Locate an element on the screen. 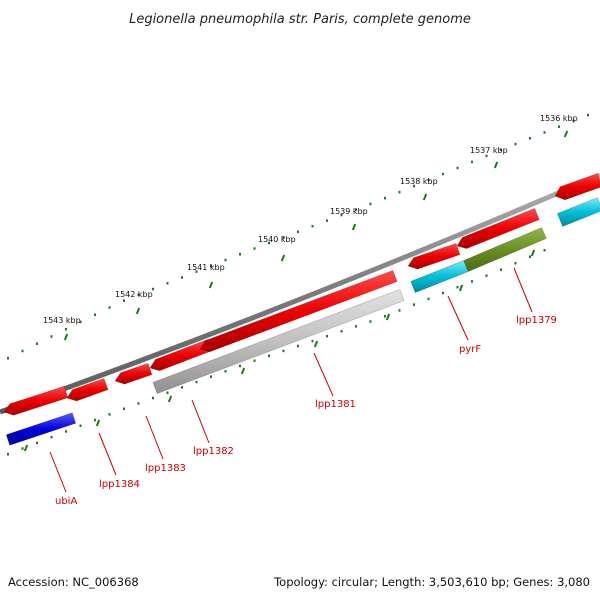  kbp-label: 1538 kbp is located at coordinates (419, 181).